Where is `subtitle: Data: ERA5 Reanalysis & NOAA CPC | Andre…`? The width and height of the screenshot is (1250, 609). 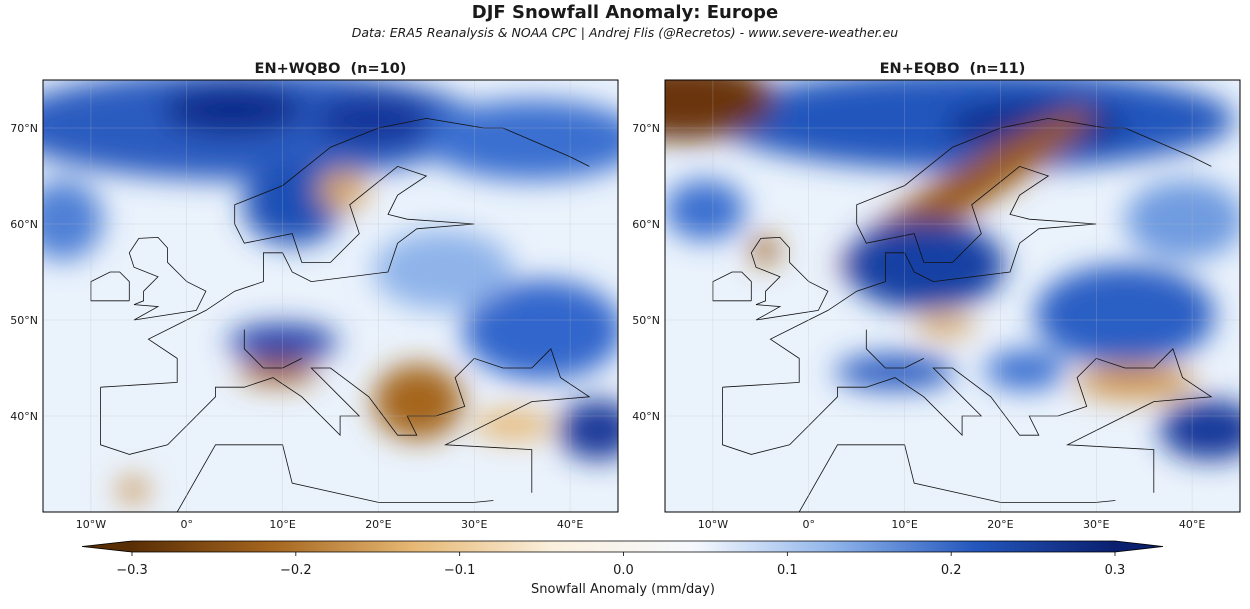
subtitle: Data: ERA5 Reanalysis & NOAA CPC | Andre… is located at coordinates (625, 32).